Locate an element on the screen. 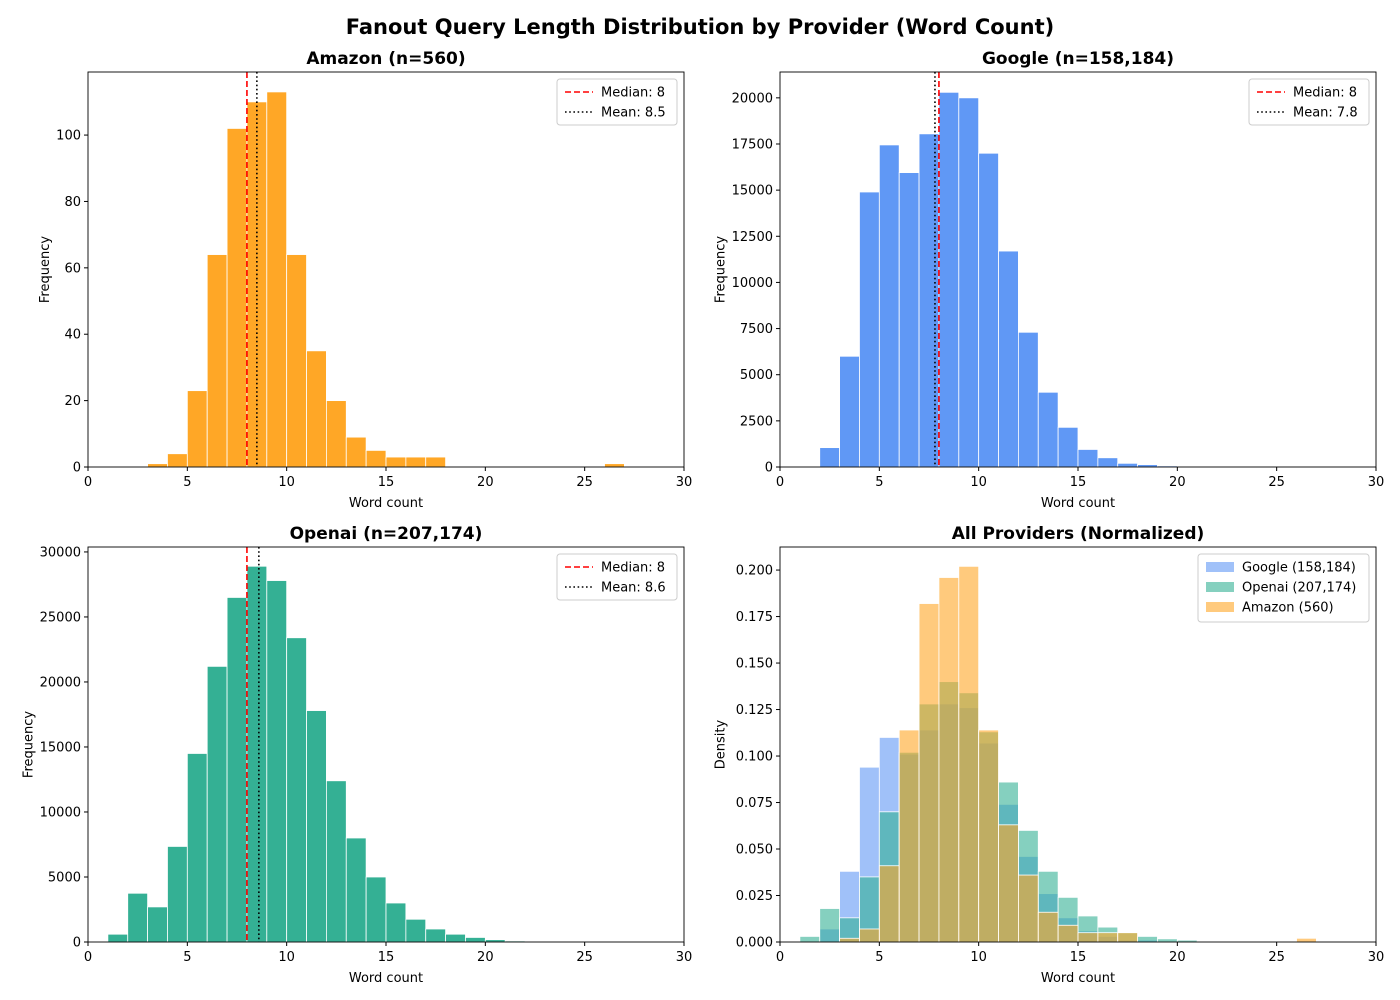 The image size is (1400, 1000). subplot-title: All Providers (Normalized) is located at coordinates (1078, 534).